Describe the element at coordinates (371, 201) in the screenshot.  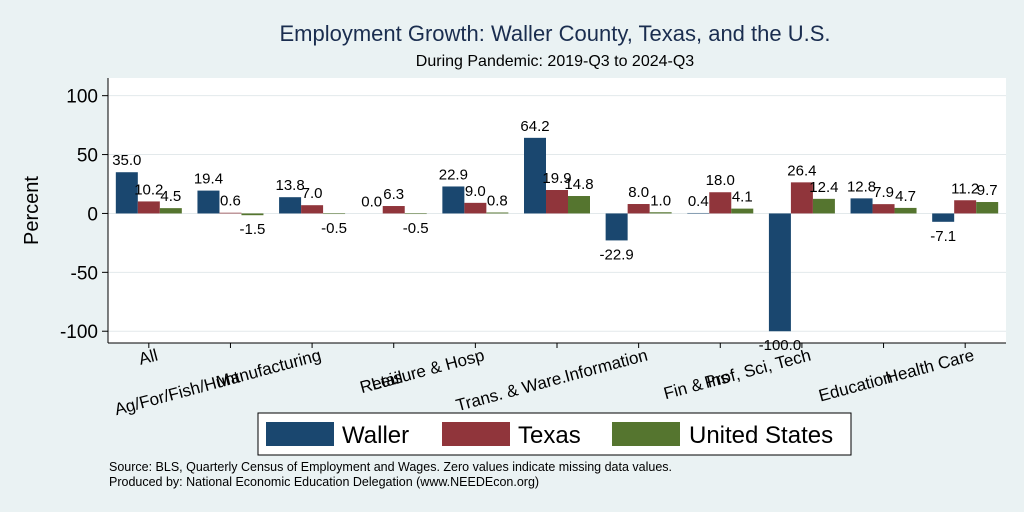
I see `data-label: 0.0` at that location.